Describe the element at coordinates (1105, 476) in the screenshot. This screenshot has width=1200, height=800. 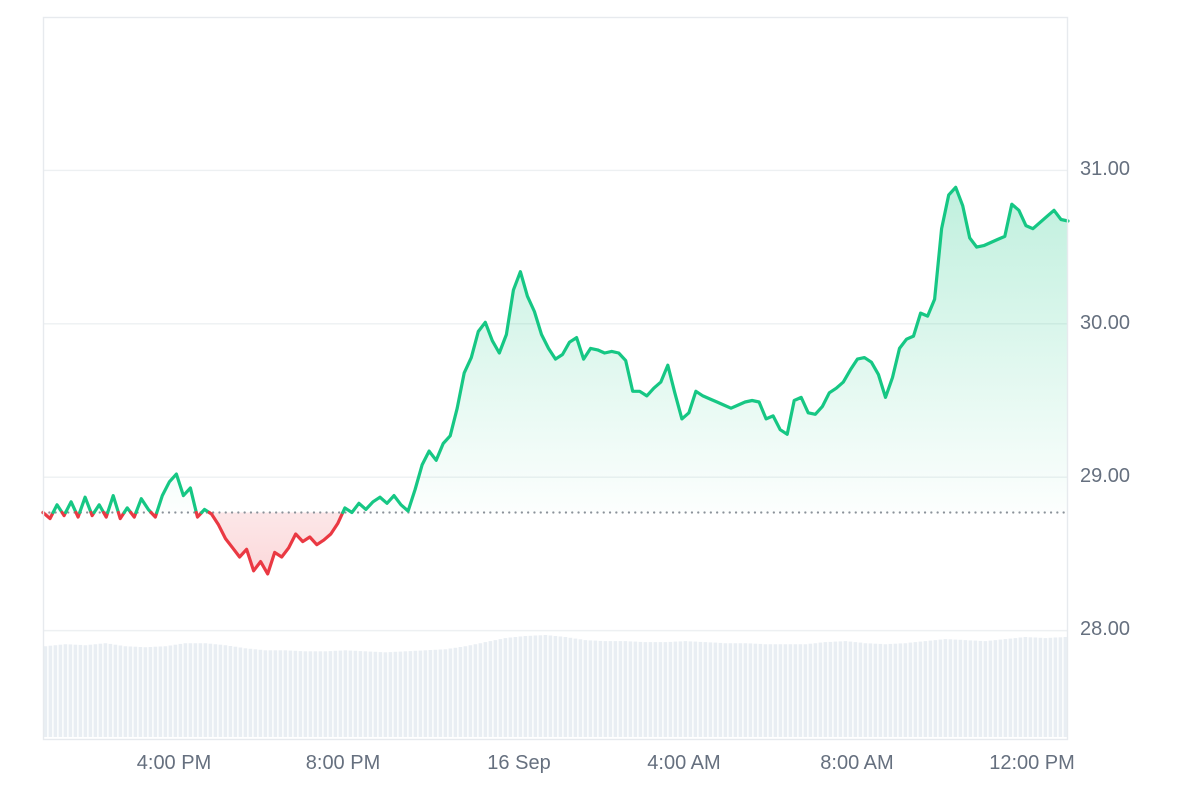
I see `y-axis-tick-label: 29.00` at that location.